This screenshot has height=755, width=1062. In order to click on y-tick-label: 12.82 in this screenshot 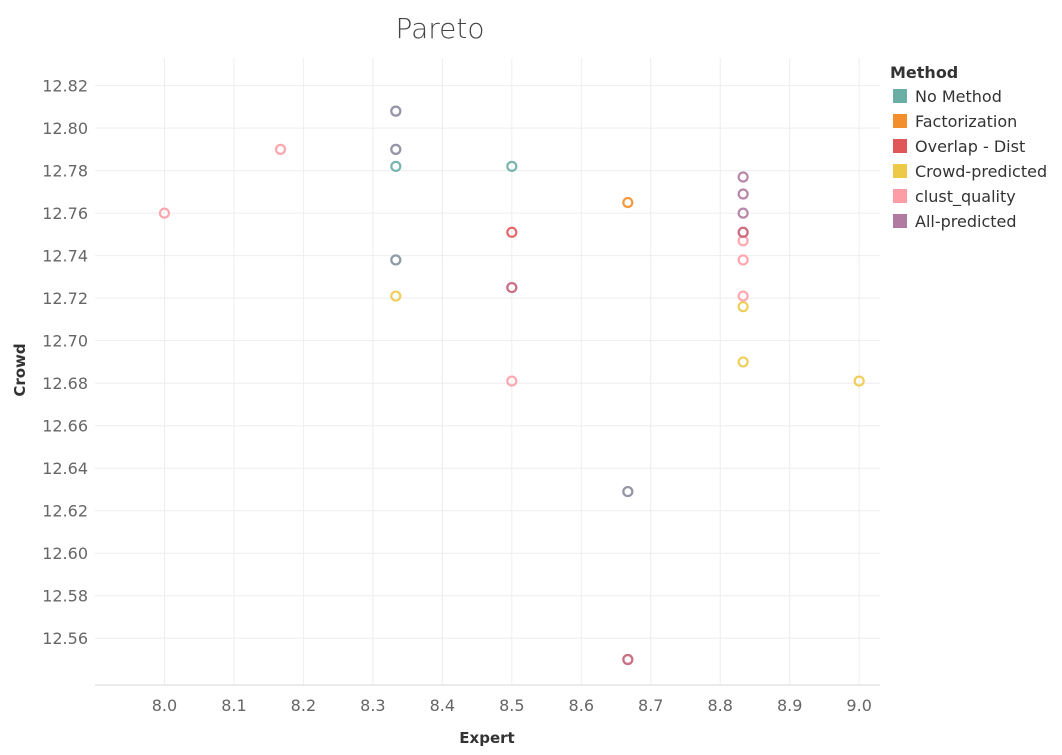, I will do `click(65, 86)`.